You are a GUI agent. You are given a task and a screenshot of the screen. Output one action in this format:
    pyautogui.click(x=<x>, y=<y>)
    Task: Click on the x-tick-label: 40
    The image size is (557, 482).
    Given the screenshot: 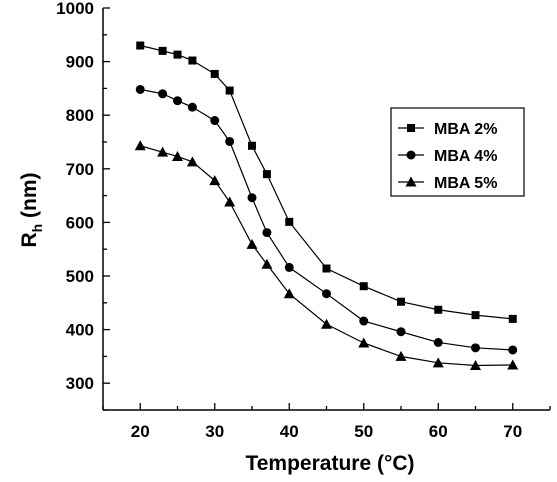 What is the action you would take?
    pyautogui.click(x=289, y=431)
    